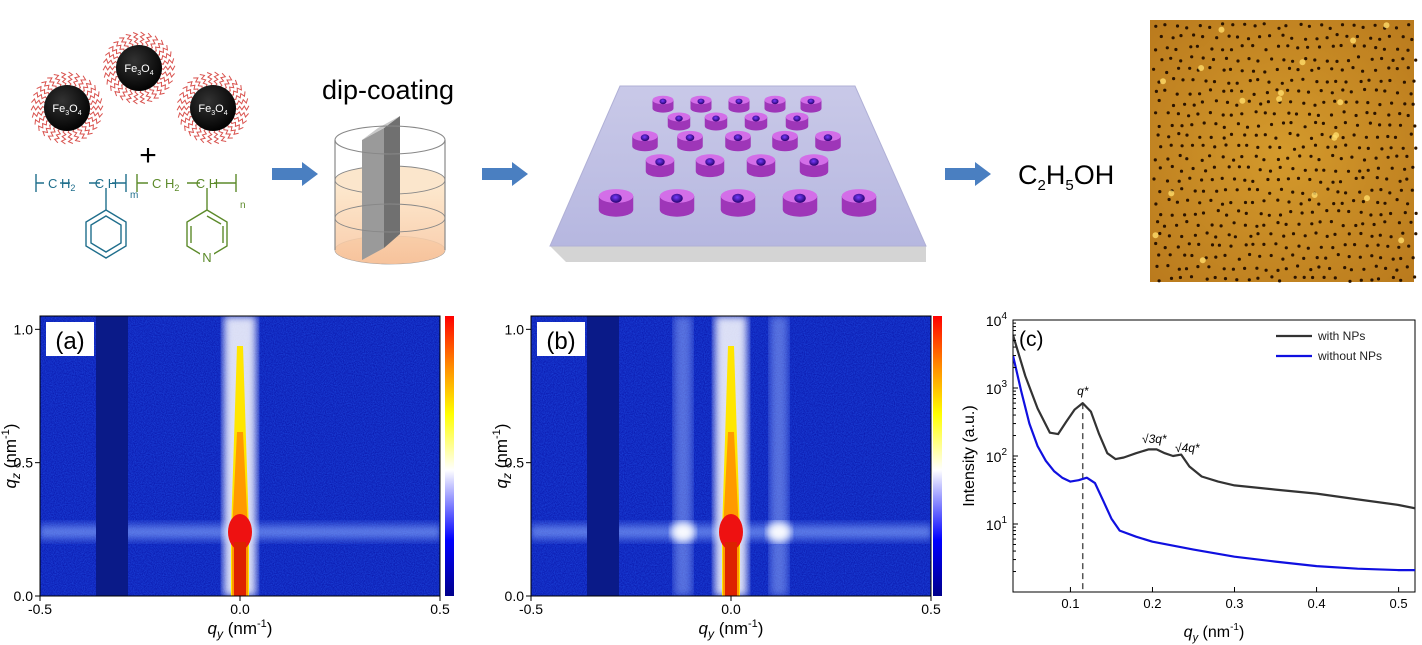 This screenshot has width=1422, height=645. Describe the element at coordinates (449, 456) in the screenshot. I see `colorbar` at that location.